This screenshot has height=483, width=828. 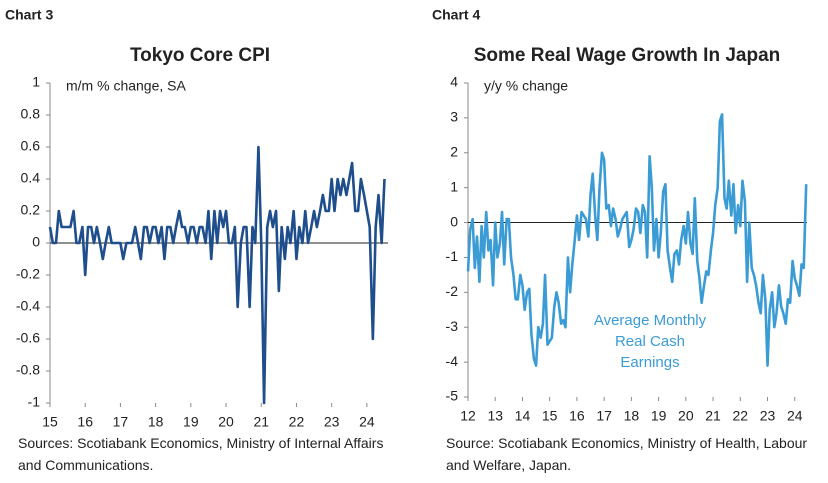 I want to click on y-tick-label: 4, so click(x=454, y=82).